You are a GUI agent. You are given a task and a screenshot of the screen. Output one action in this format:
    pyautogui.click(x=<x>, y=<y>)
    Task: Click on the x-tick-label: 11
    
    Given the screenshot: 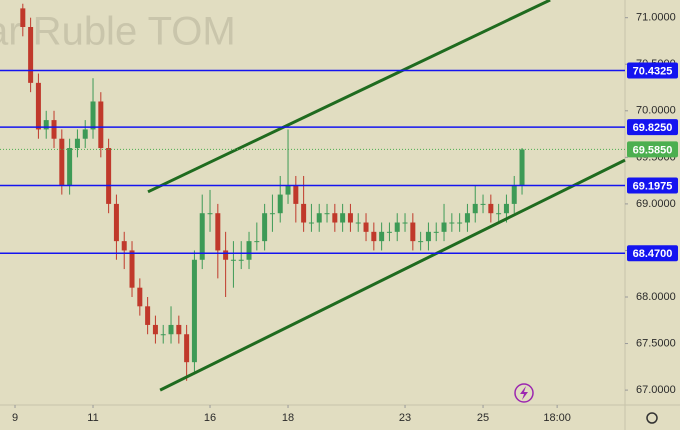 What is the action you would take?
    pyautogui.click(x=92, y=418)
    